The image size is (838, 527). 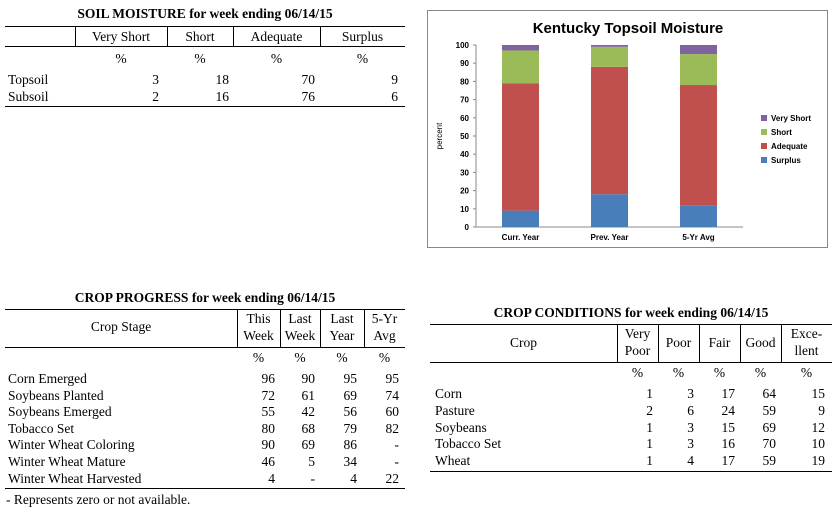 I want to click on column-header: Week, so click(x=300, y=335).